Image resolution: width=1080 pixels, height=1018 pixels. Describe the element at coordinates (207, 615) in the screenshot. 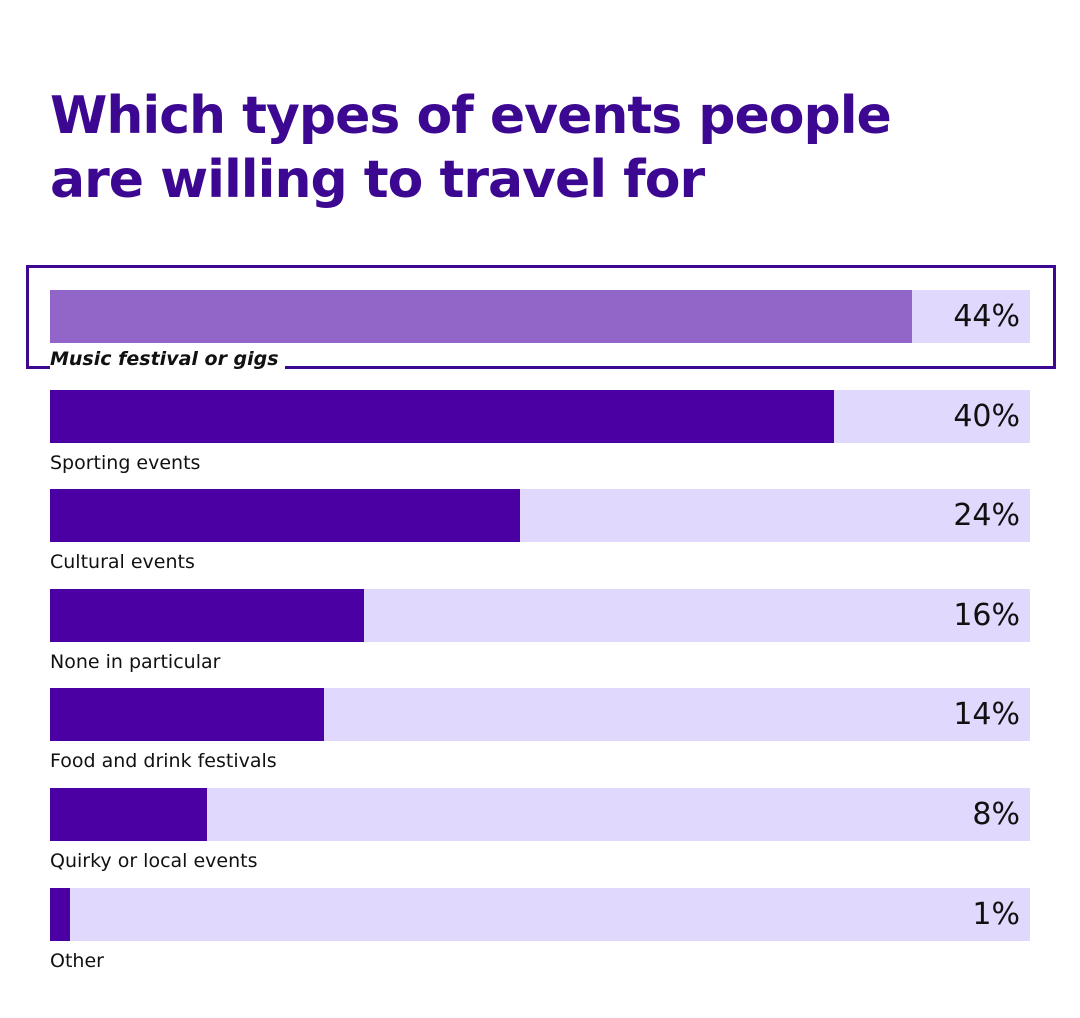

I see `bar-none-in-particular` at that location.